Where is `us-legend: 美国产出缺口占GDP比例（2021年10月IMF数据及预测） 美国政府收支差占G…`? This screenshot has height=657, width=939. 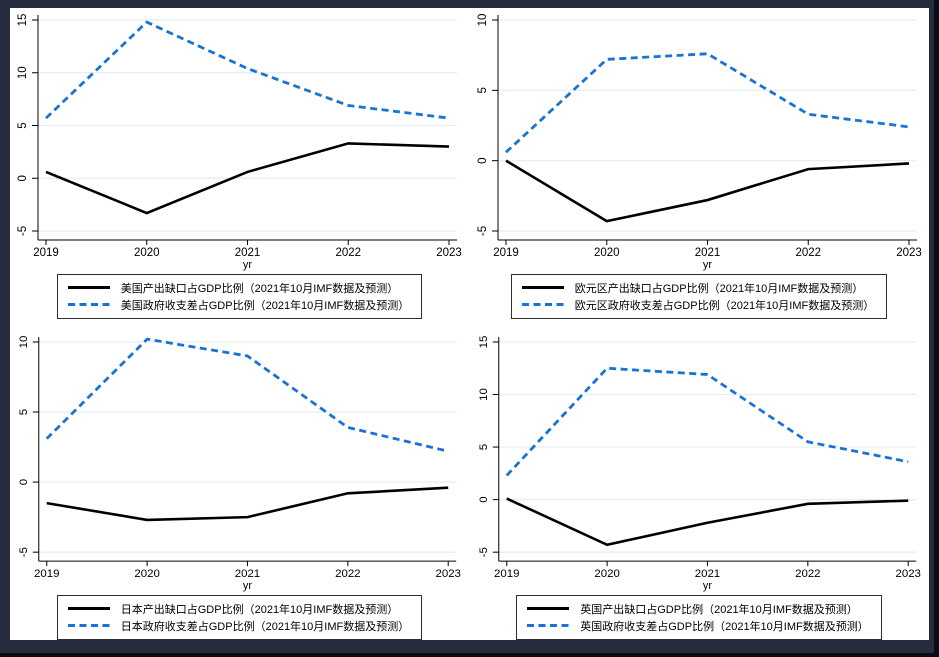 us-legend: 美国产出缺口占GDP比例（2021年10月IMF数据及预测） 美国政府收支差占G… is located at coordinates (239, 296).